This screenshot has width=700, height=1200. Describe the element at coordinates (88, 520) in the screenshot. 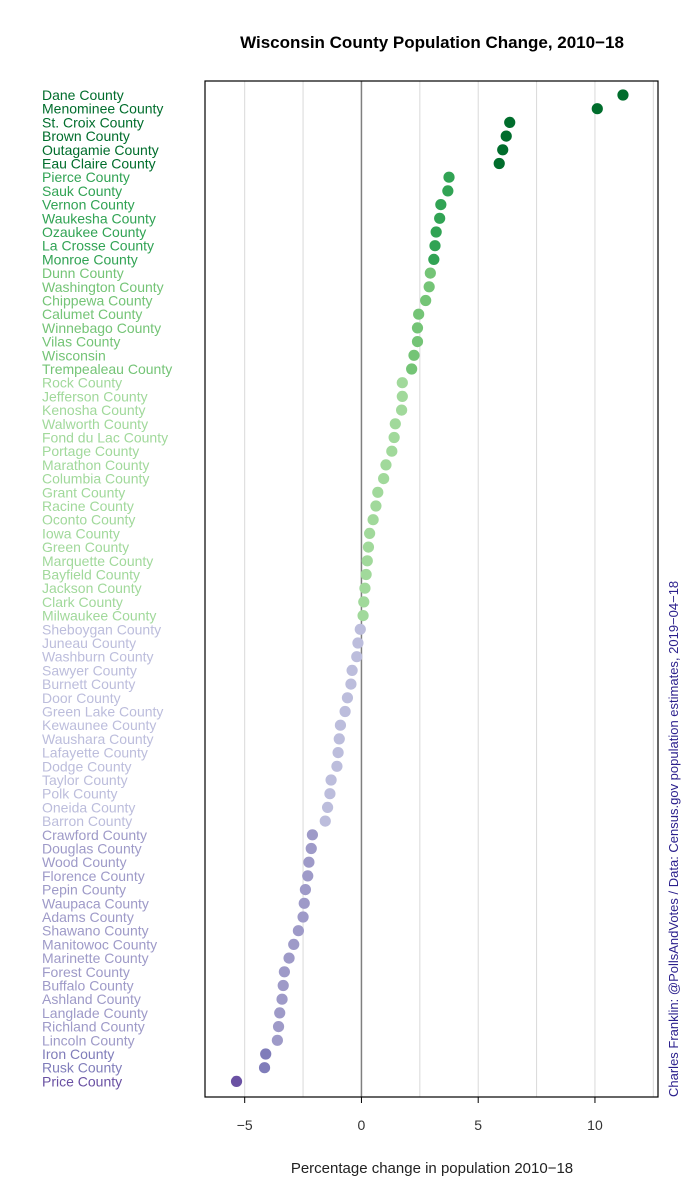

I see `county-label: Oconto County` at that location.